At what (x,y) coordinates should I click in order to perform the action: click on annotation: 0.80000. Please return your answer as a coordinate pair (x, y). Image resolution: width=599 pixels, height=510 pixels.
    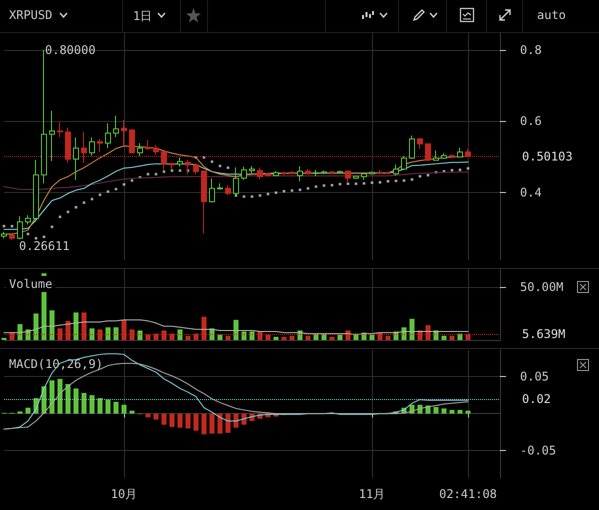
    Looking at the image, I should click on (70, 50).